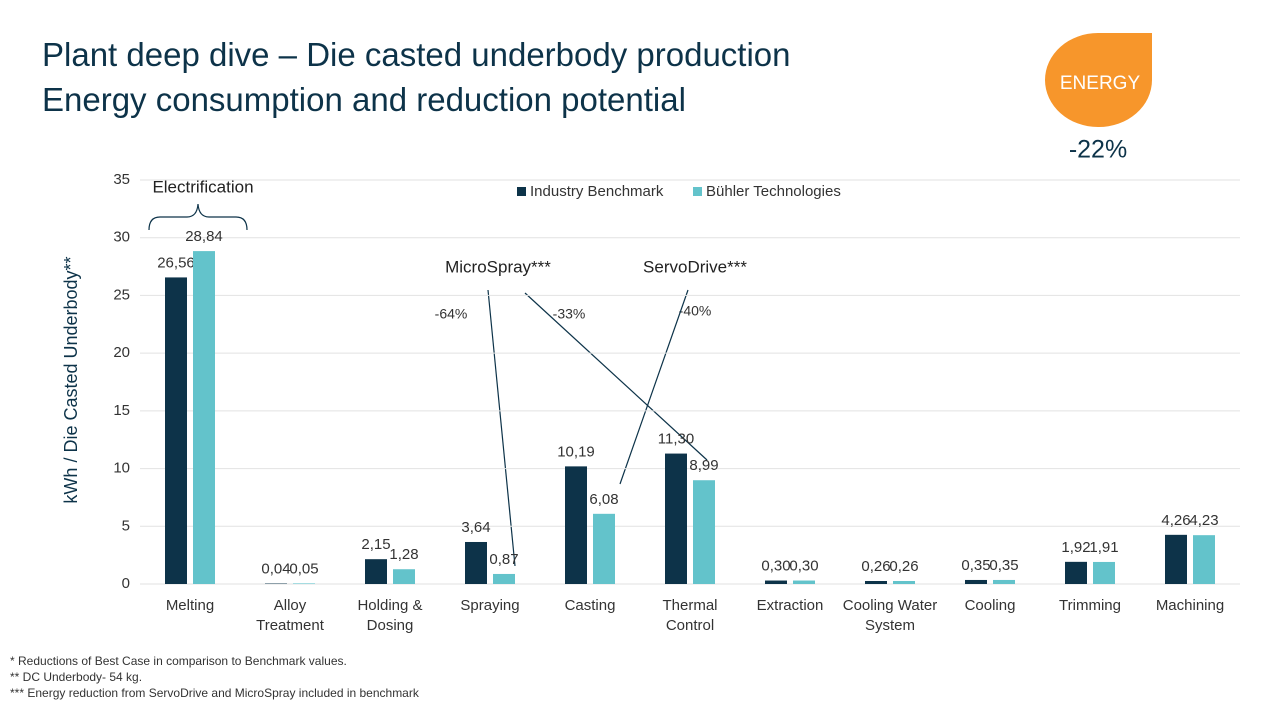  Describe the element at coordinates (126, 525) in the screenshot. I see `y-tick-label: 5` at that location.